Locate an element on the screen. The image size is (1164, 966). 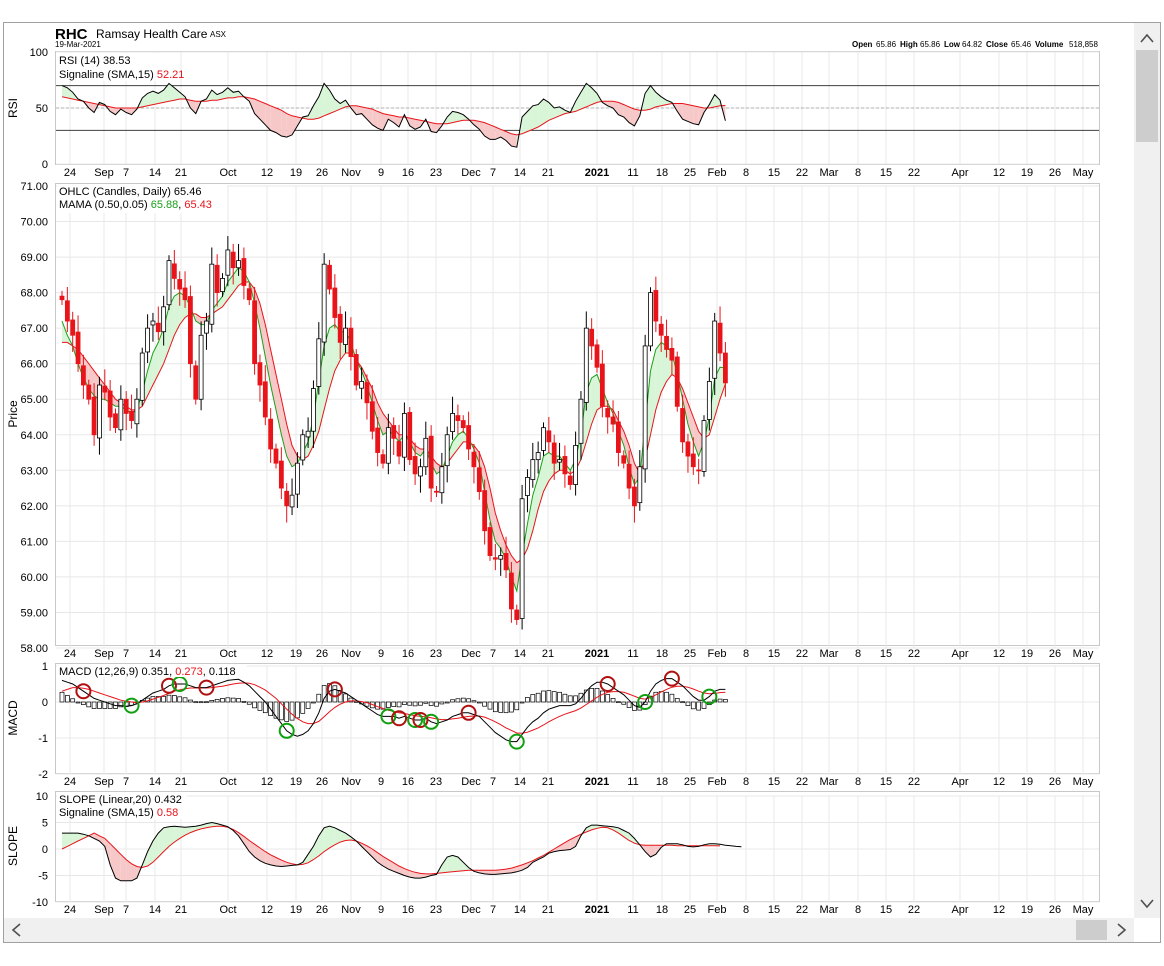
chevron-up-icon is located at coordinates (1147, 38).